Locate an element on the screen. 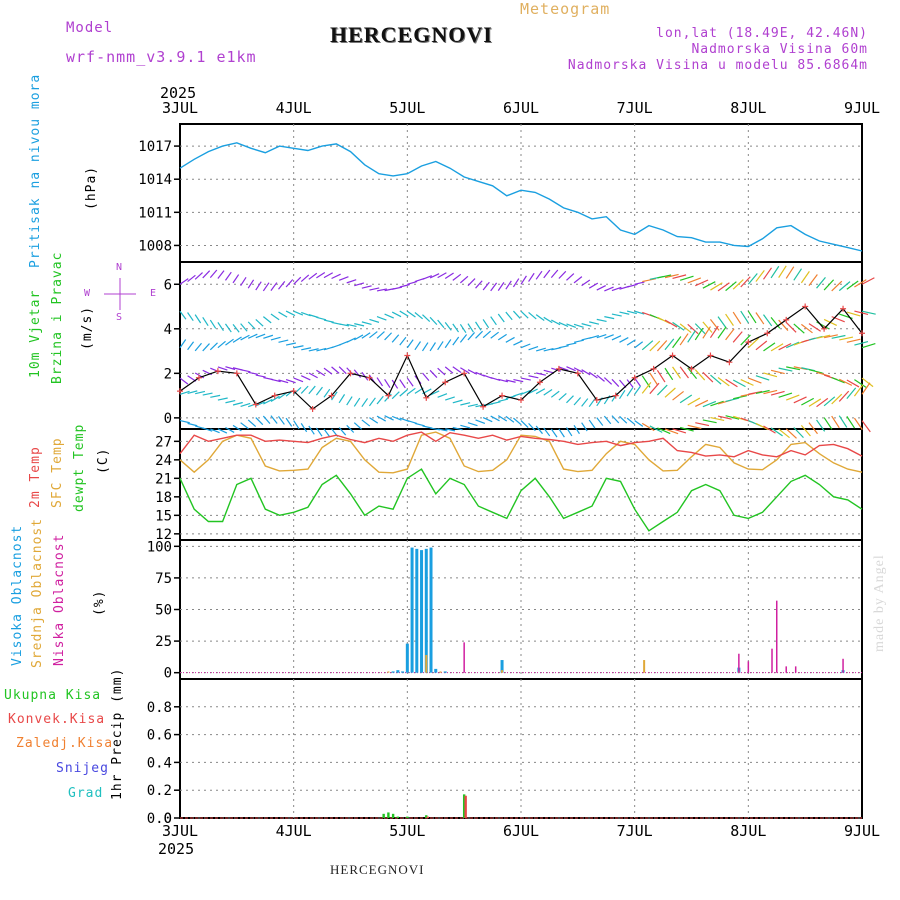 This screenshot has width=900, height=900. y-tick-label: 0.2 is located at coordinates (159, 791).